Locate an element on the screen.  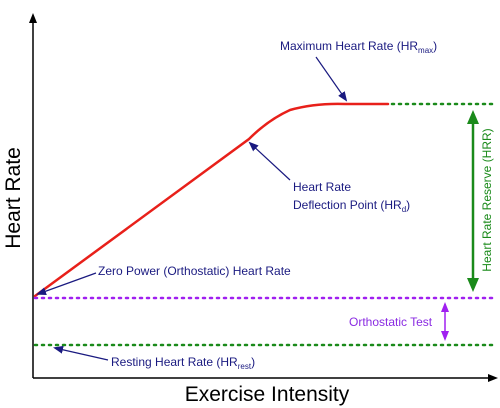
hrd-pointer-arrow is located at coordinates (269, 161).